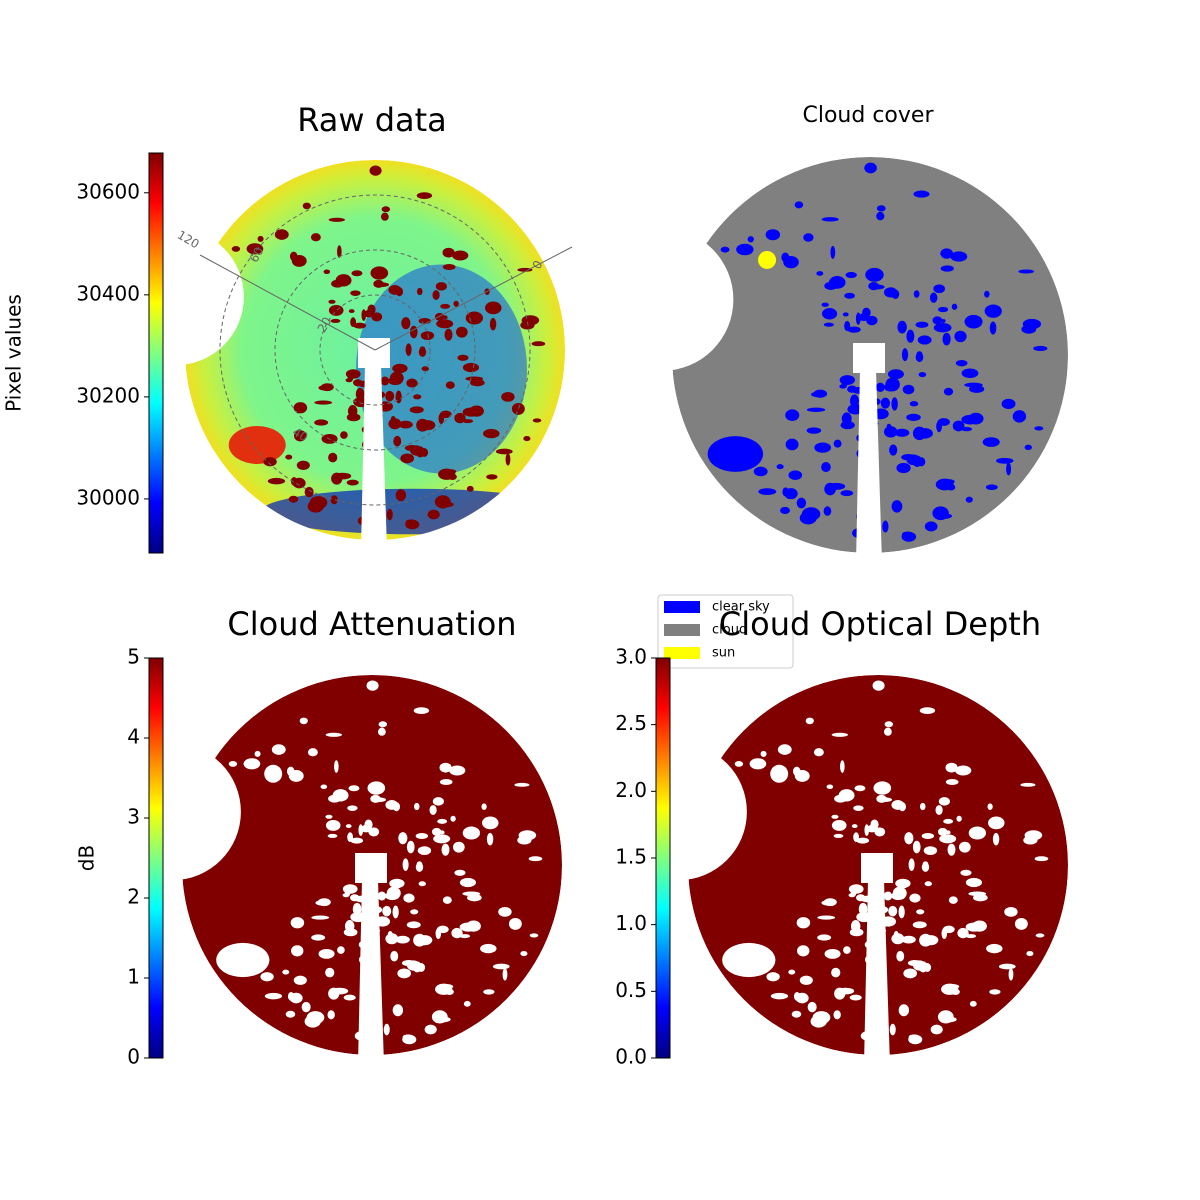 This screenshot has width=1200, height=1200. I want to click on pole, so click(371, 972).